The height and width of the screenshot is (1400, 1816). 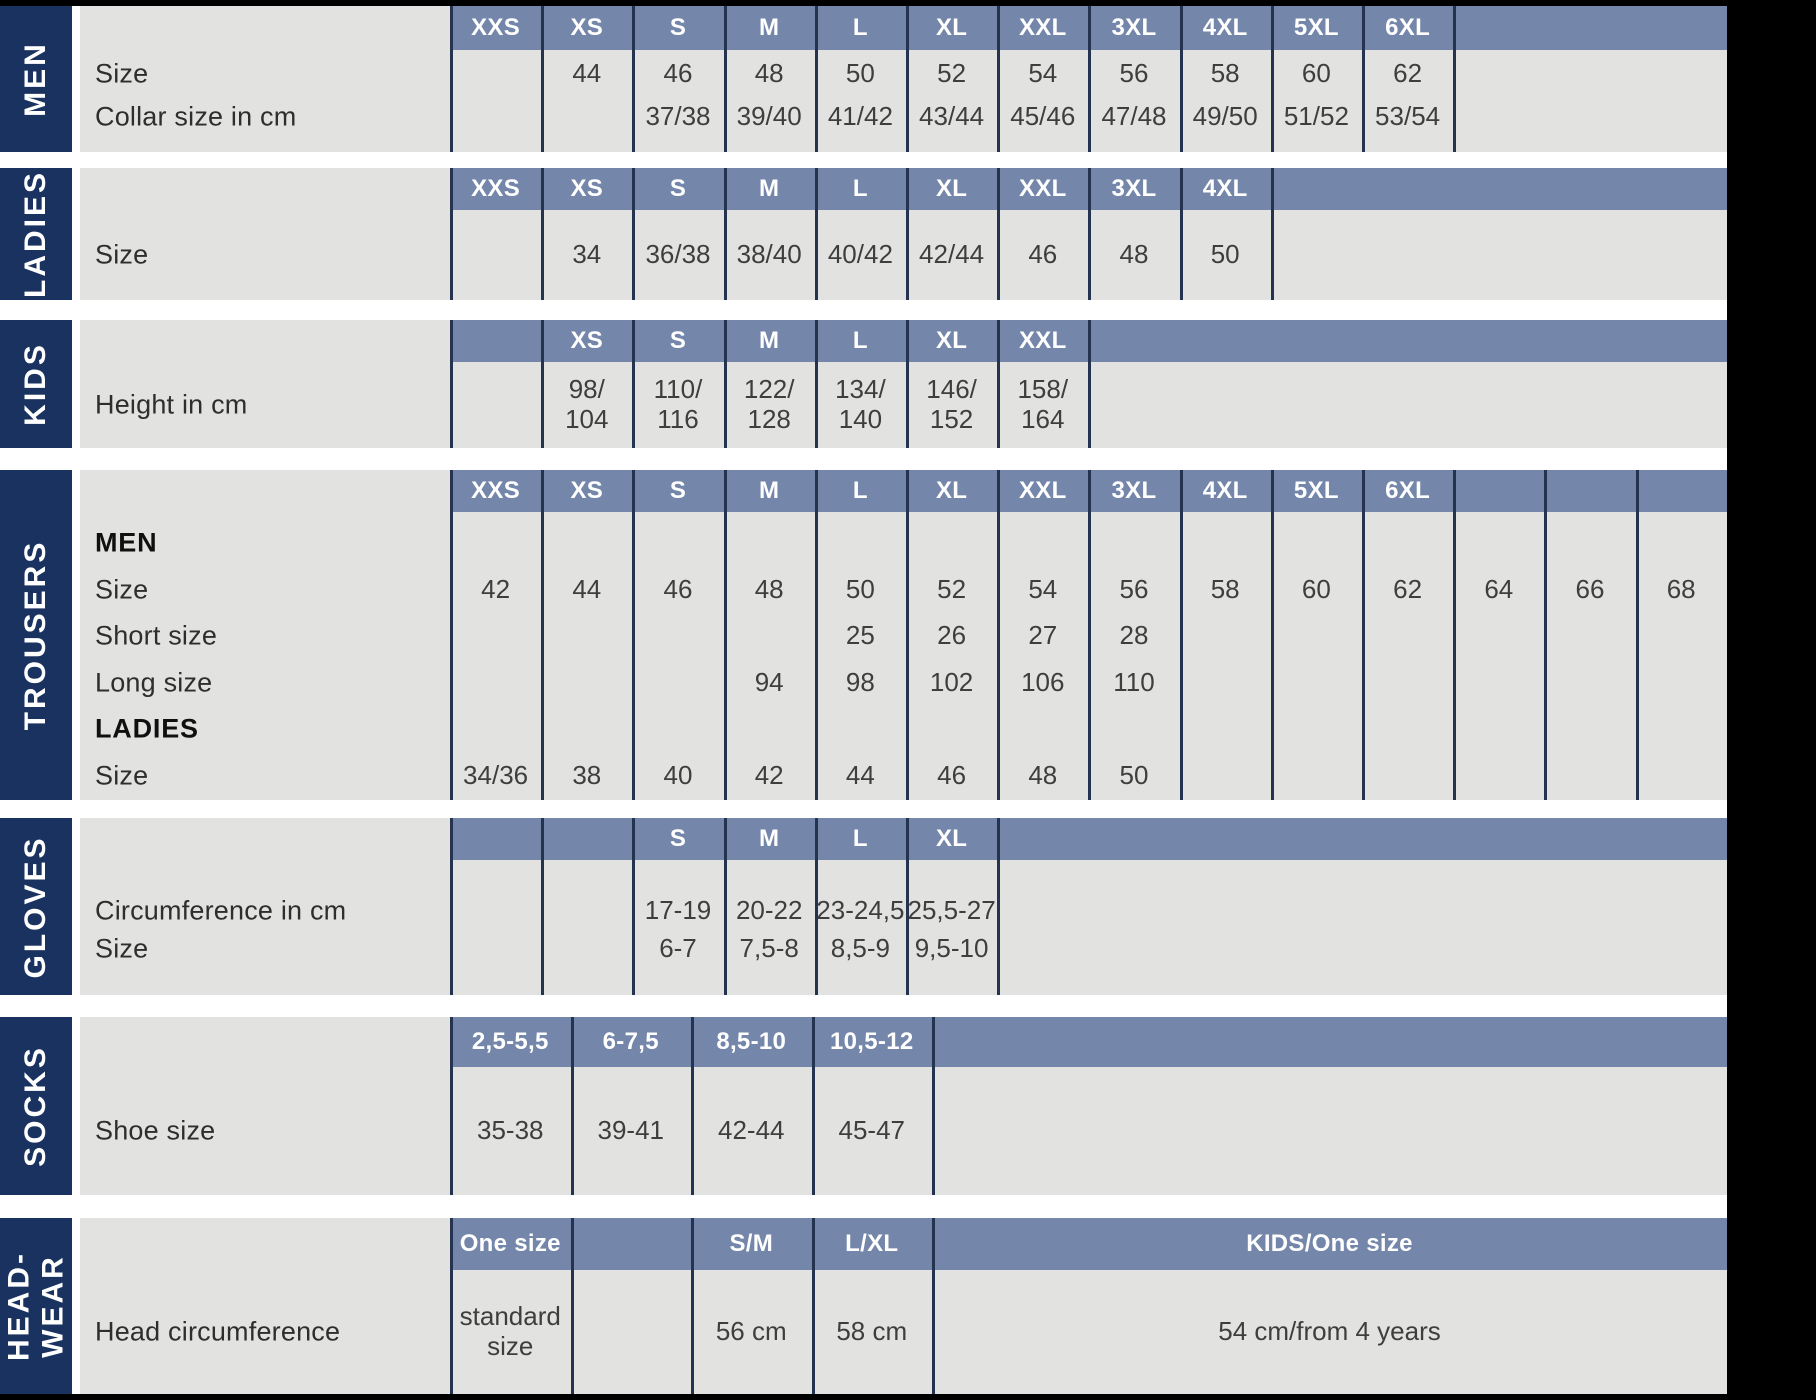 I want to click on value-cell: 45/46, so click(x=1043, y=115).